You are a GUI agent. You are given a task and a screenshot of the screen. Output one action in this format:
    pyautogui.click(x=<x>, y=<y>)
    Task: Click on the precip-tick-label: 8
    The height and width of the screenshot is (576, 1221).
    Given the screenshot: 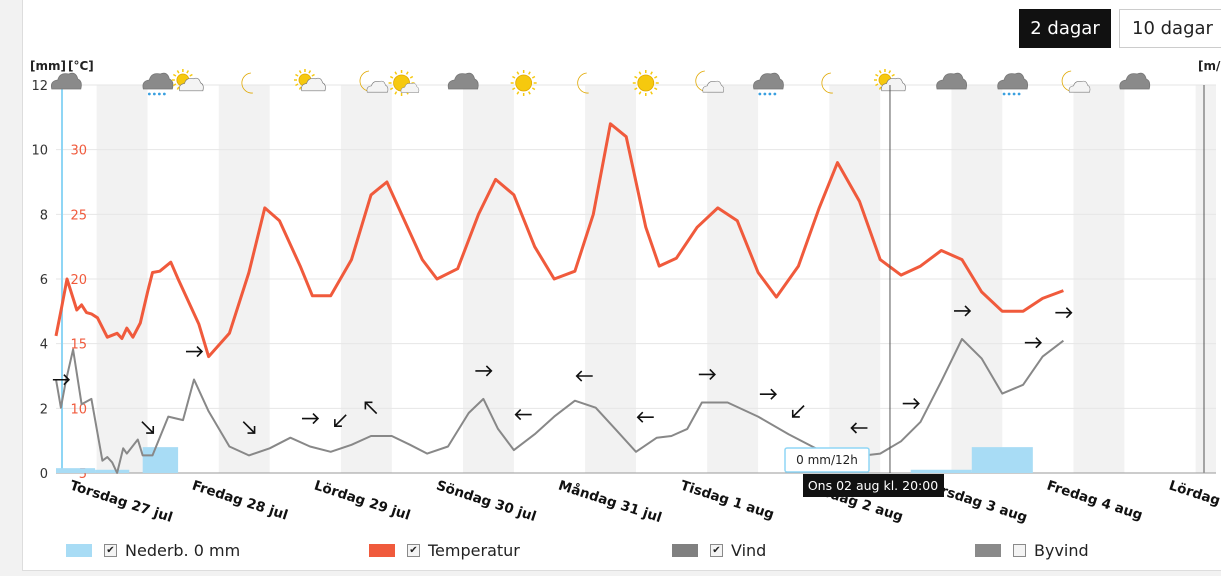 What is the action you would take?
    pyautogui.click(x=44, y=215)
    